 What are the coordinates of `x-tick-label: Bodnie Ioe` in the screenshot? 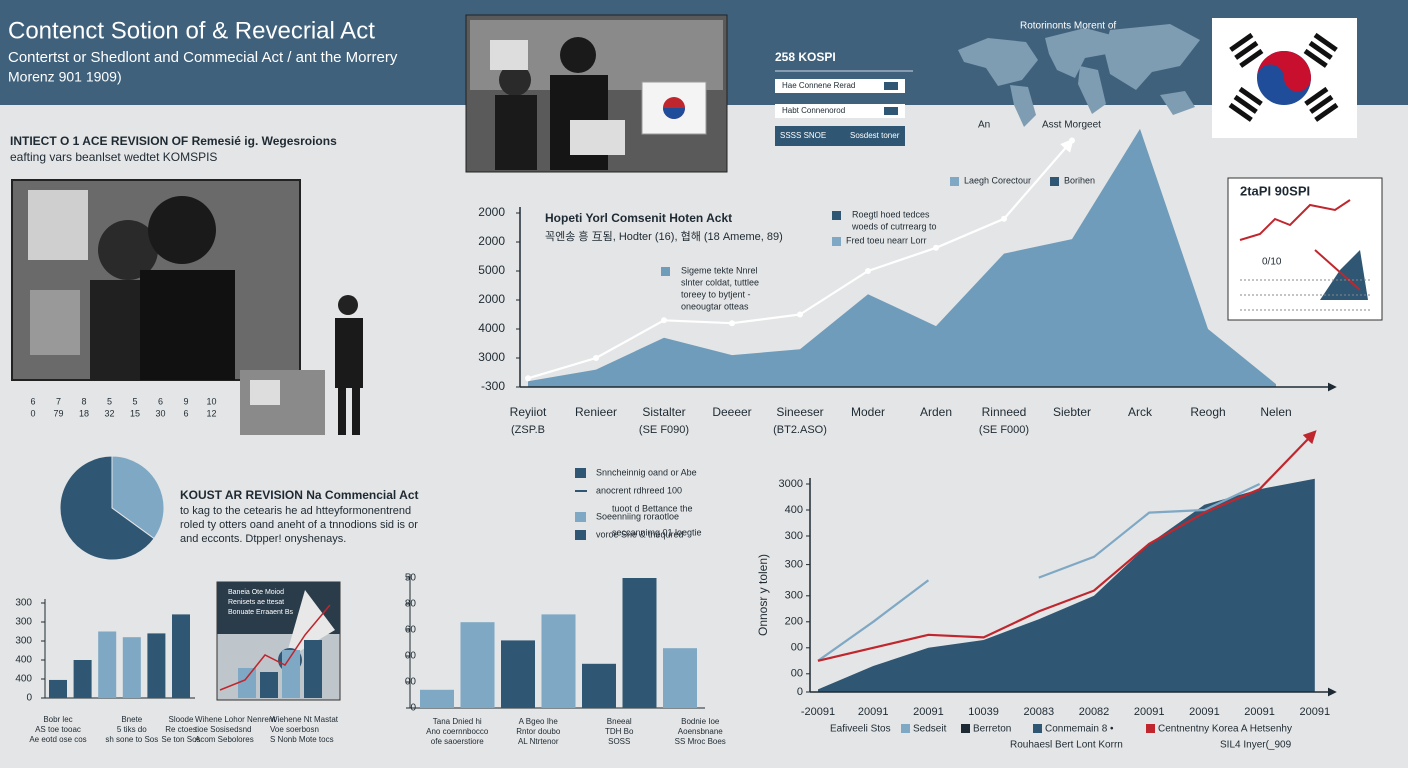 It's located at (700, 721).